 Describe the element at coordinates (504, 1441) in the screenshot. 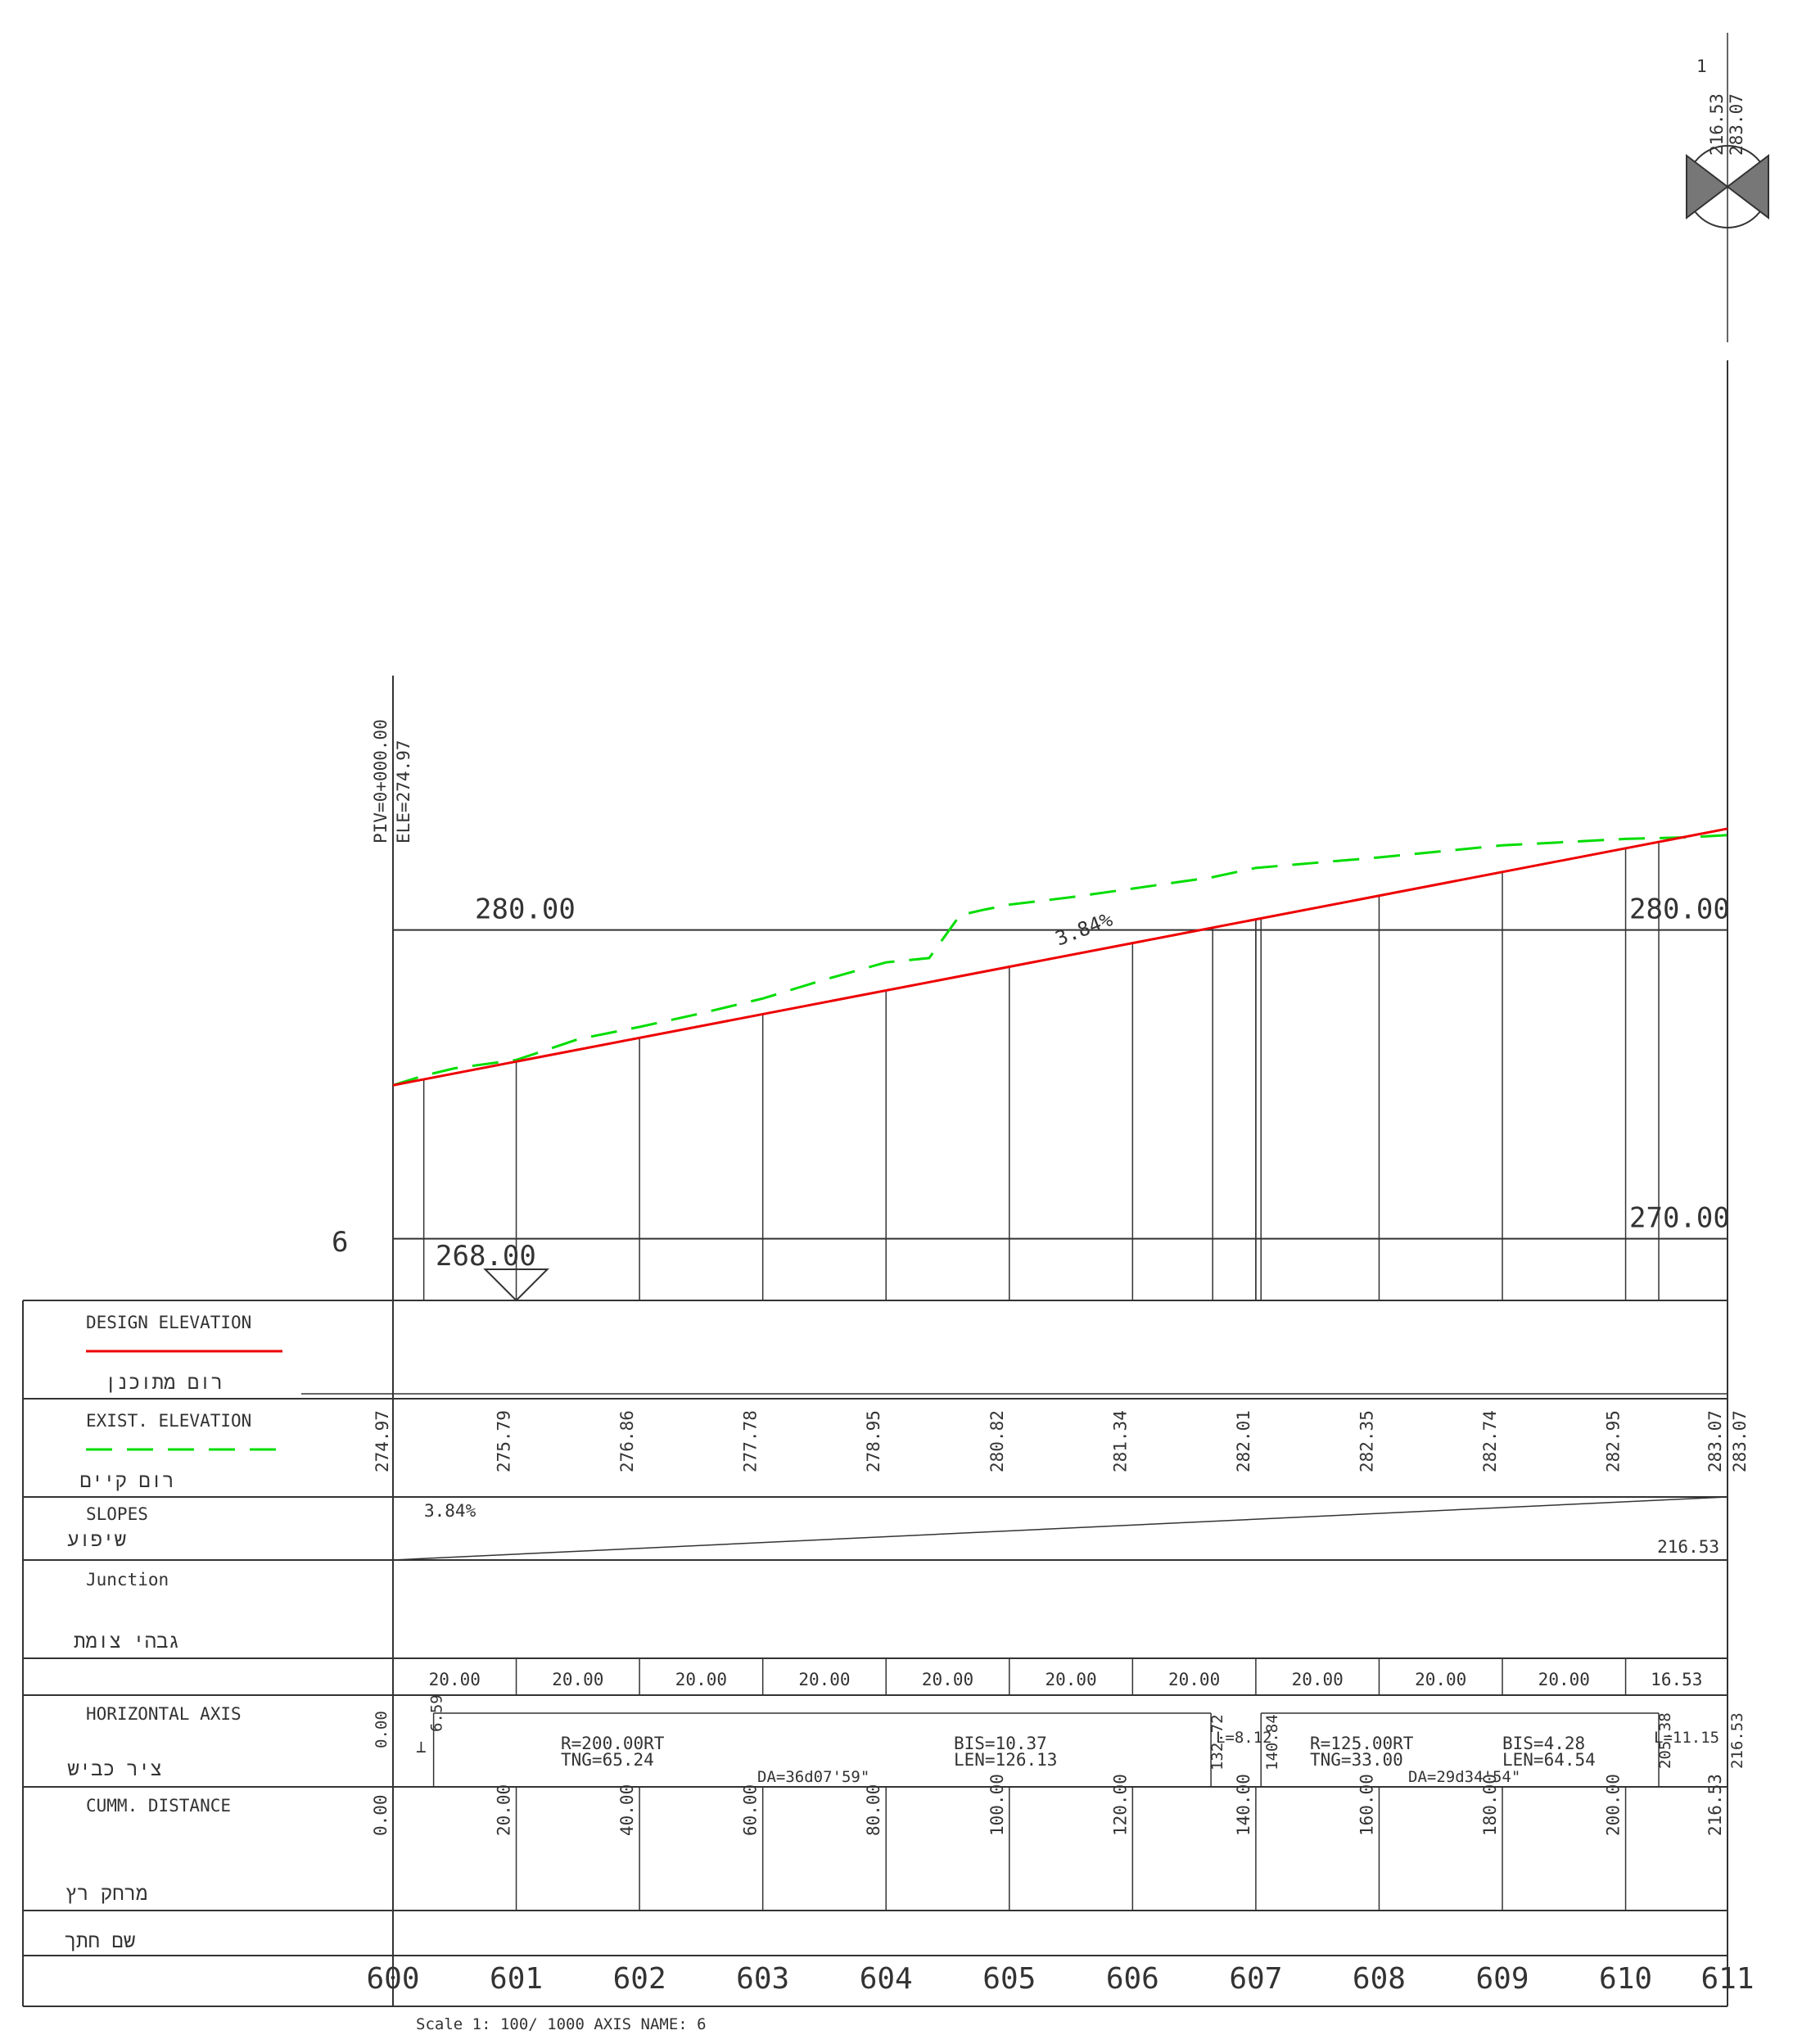

I see `existing-elevation-value: 275.79` at that location.